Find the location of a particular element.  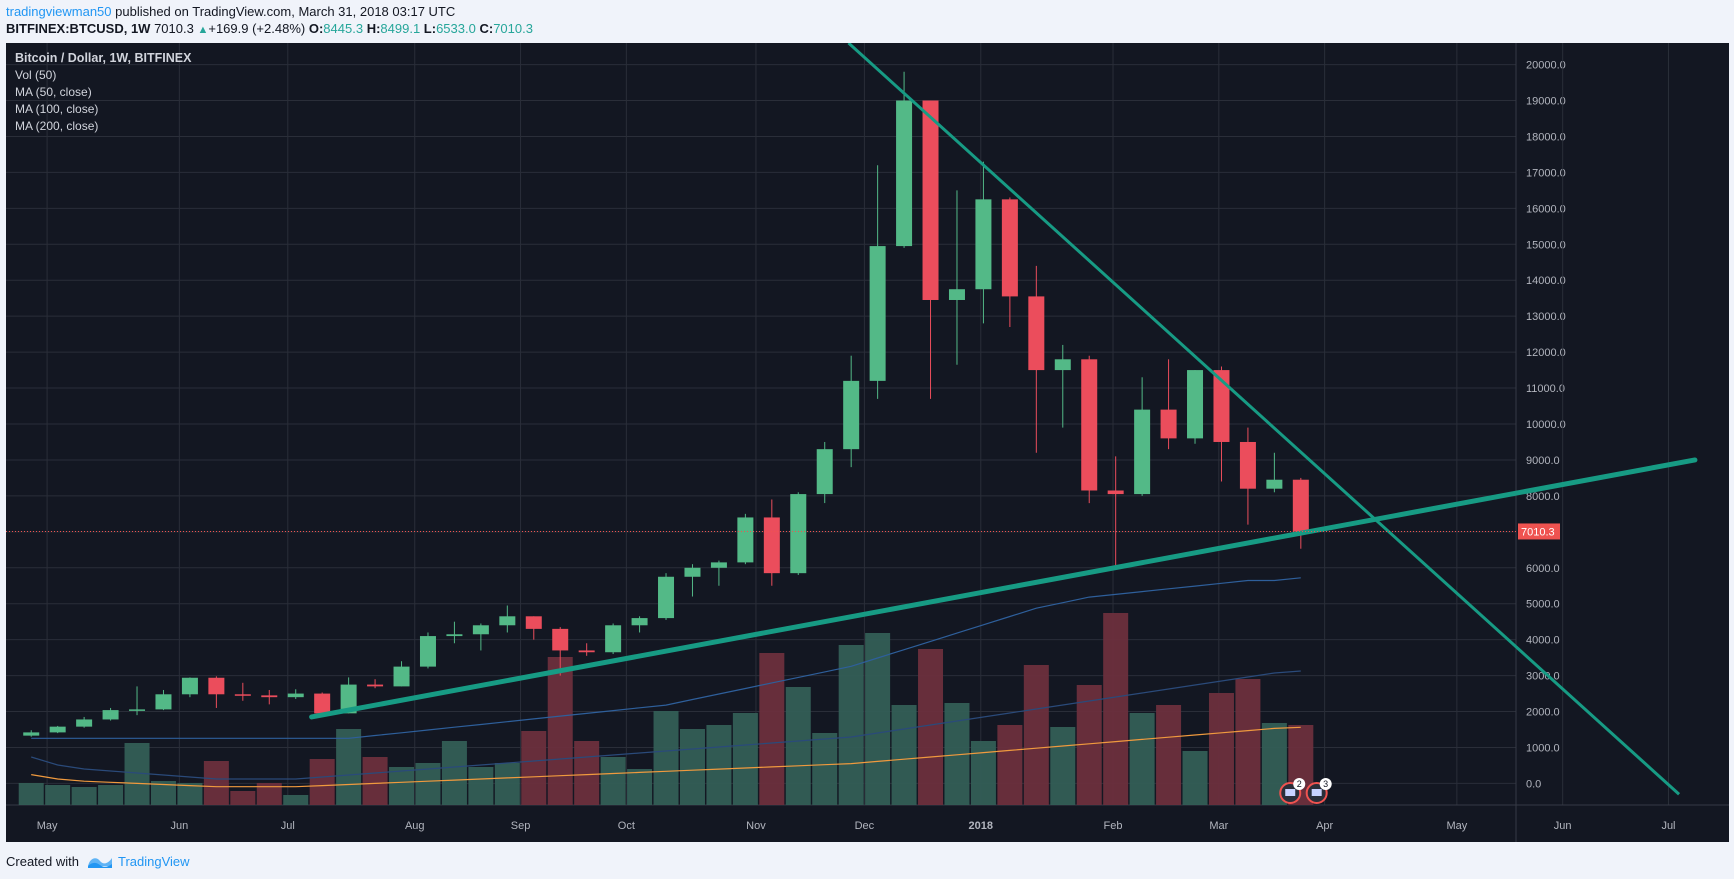

legend-vol: Vol (50) is located at coordinates (36, 75).